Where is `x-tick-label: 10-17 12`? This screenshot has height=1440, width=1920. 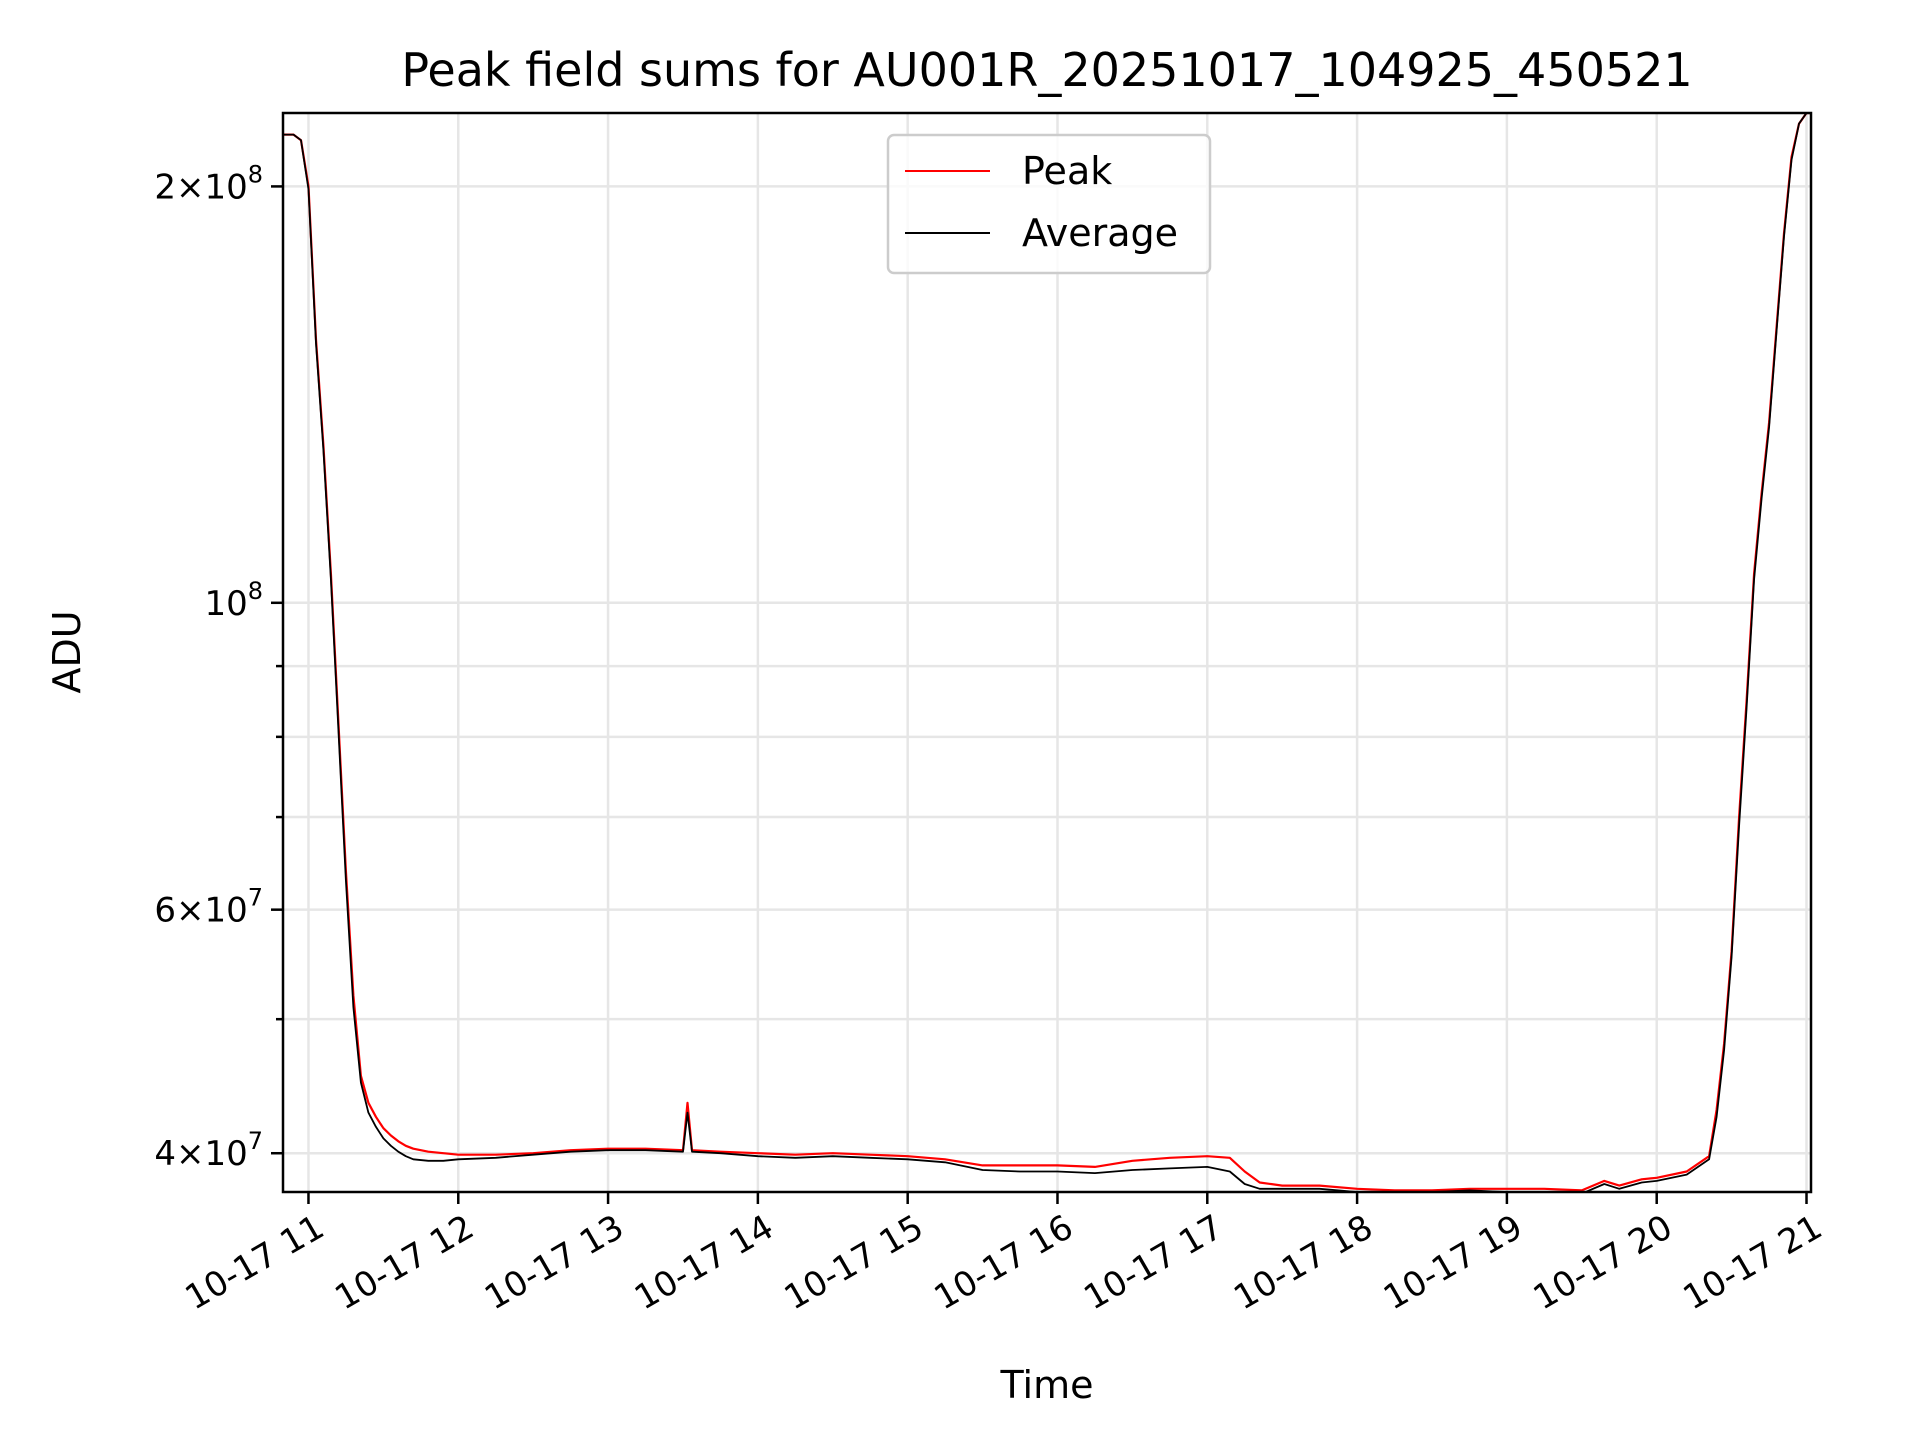
x-tick-label: 10-17 12 is located at coordinates (404, 1262).